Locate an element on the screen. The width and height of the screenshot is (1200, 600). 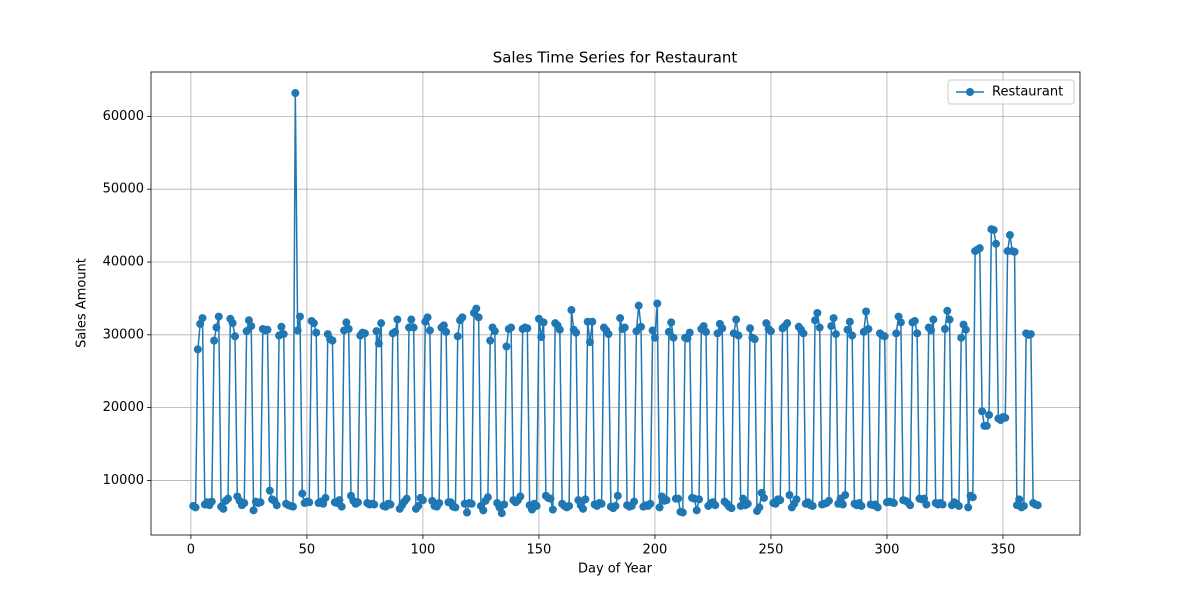
x-tick-label: 0 is located at coordinates (191, 550).